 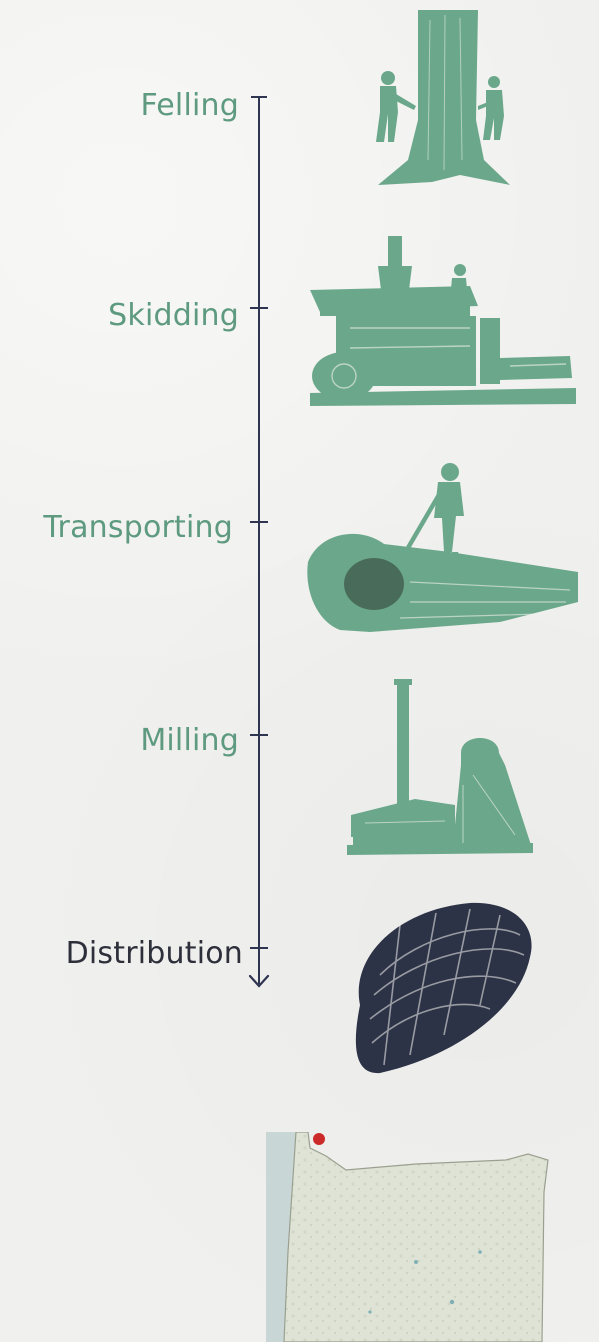 What do you see at coordinates (259, 981) in the screenshot?
I see `down-arrow-icon` at bounding box center [259, 981].